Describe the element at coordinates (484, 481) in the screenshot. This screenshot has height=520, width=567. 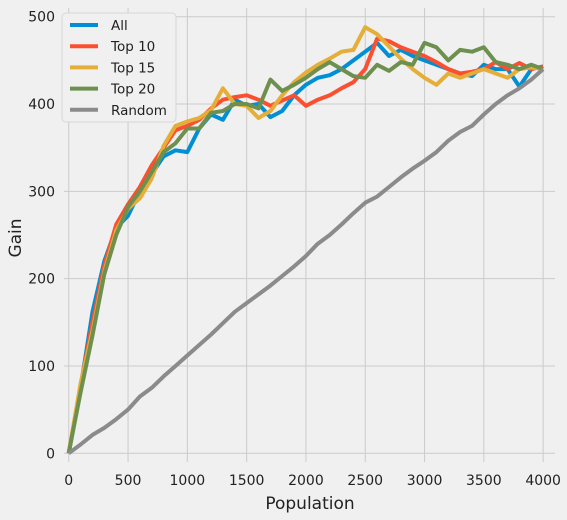
I see `x-tick-label: 3500` at that location.